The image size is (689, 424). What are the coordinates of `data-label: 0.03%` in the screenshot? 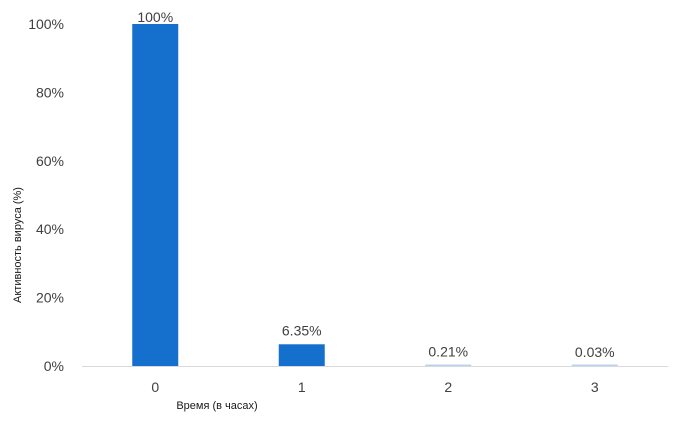 It's located at (595, 352).